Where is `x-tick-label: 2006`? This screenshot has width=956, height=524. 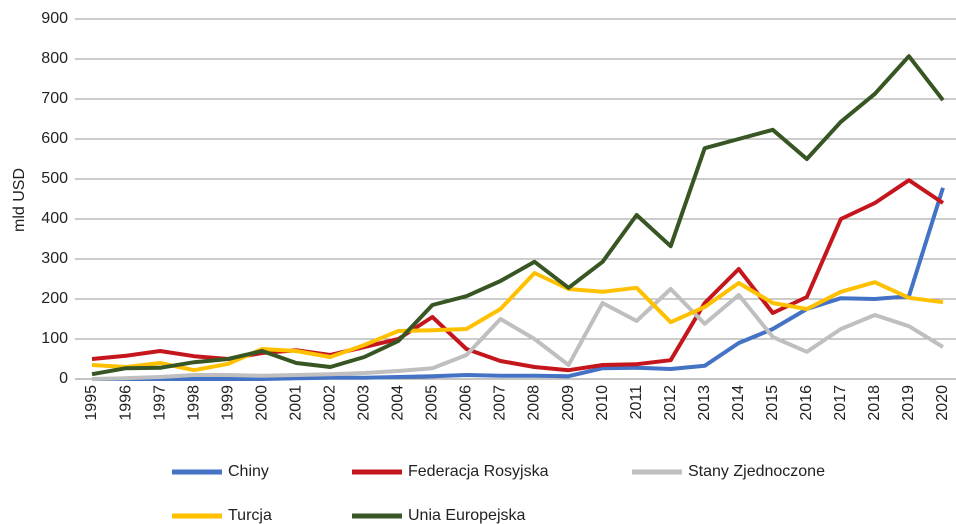
x-tick-label: 2006 is located at coordinates (466, 403).